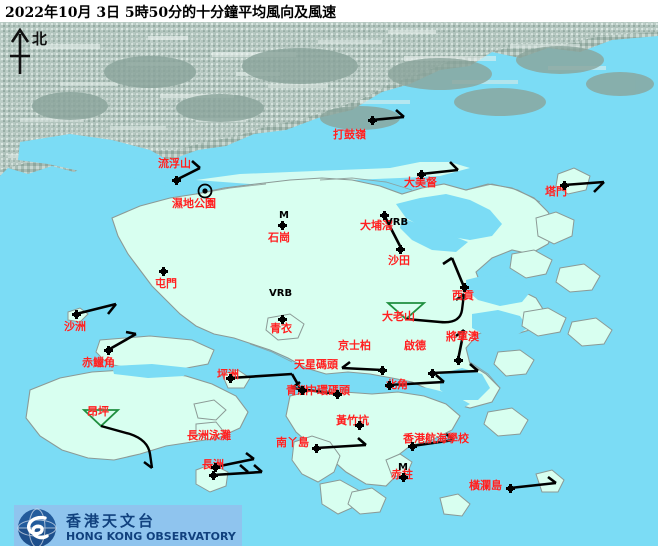  What do you see at coordinates (316, 364) in the screenshot?
I see `label-star-ferry: 天星碼頭` at bounding box center [316, 364].